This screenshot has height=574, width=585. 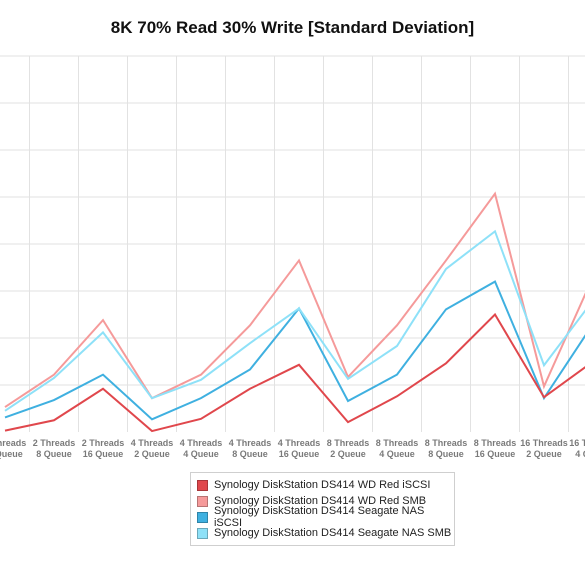 What do you see at coordinates (544, 448) in the screenshot?
I see `x-tick-label: 16 Threads 2 Queue` at bounding box center [544, 448].